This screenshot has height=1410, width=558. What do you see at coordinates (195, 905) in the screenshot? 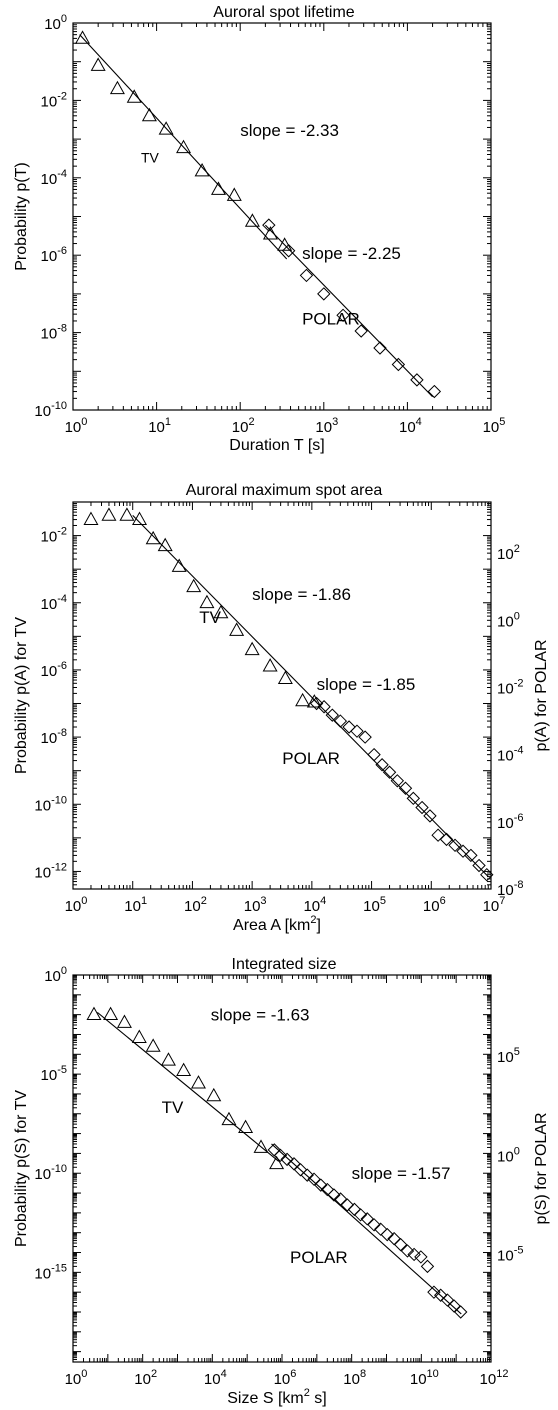
I see `x-tick-label: 10²` at bounding box center [195, 905].